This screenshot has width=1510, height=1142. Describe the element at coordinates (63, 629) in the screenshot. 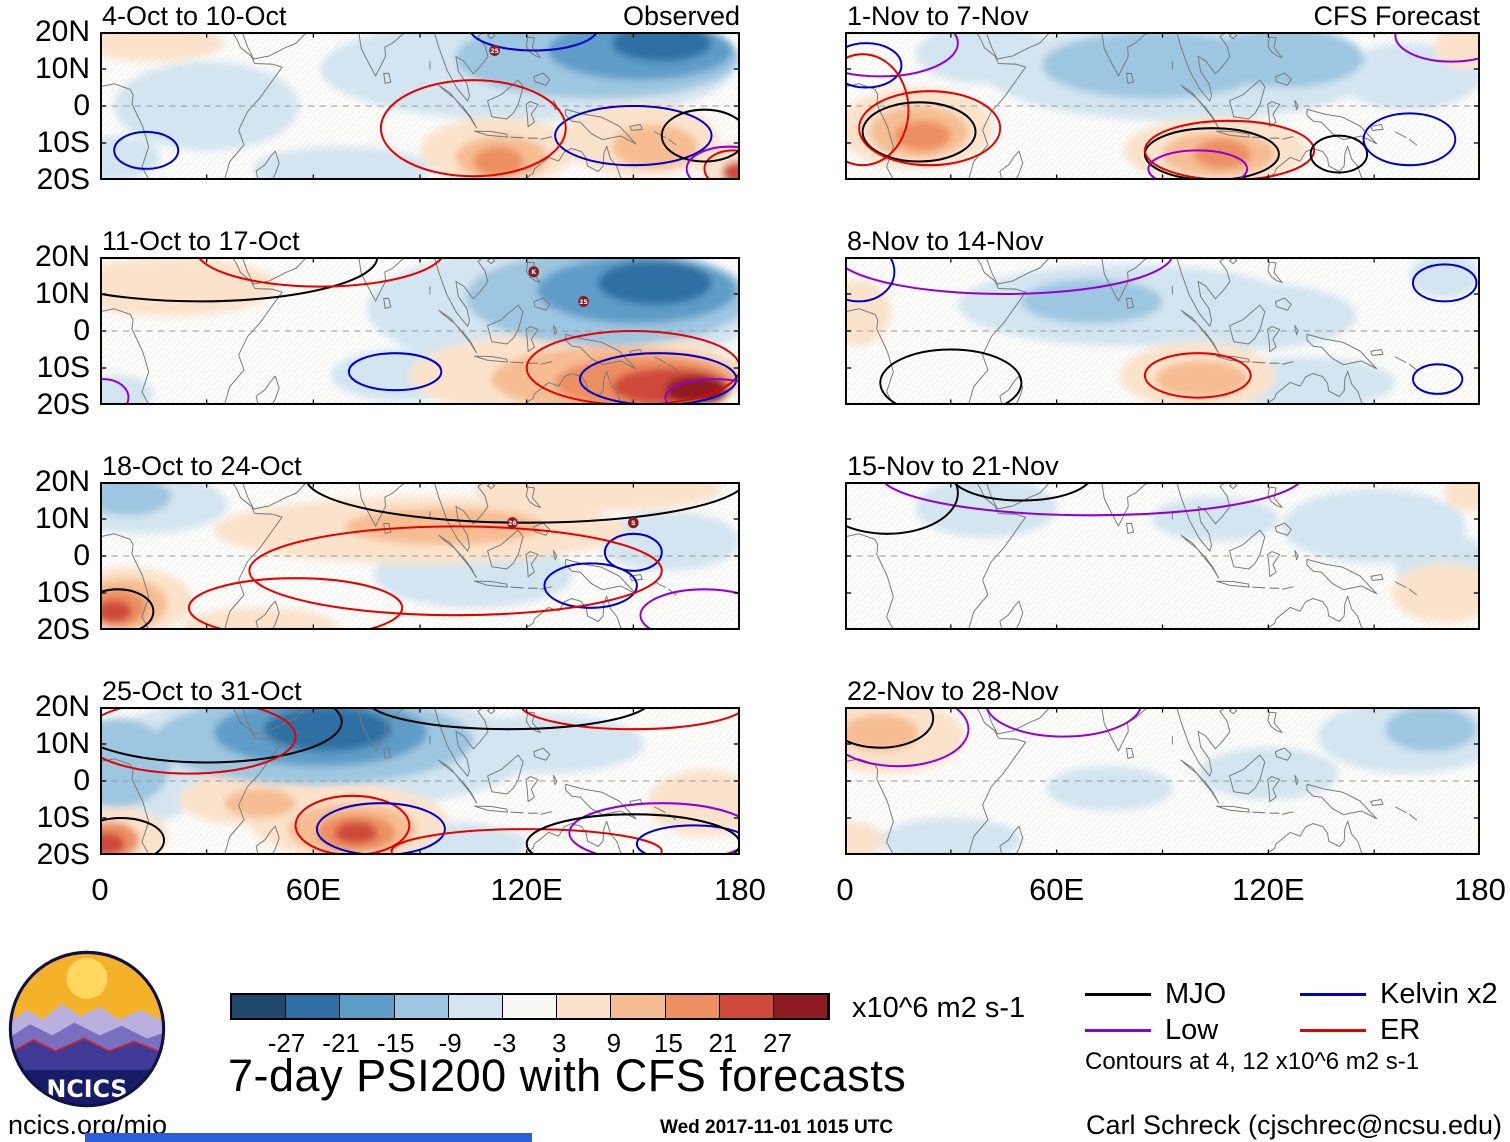

I see `y-axis-label: 20S` at that location.